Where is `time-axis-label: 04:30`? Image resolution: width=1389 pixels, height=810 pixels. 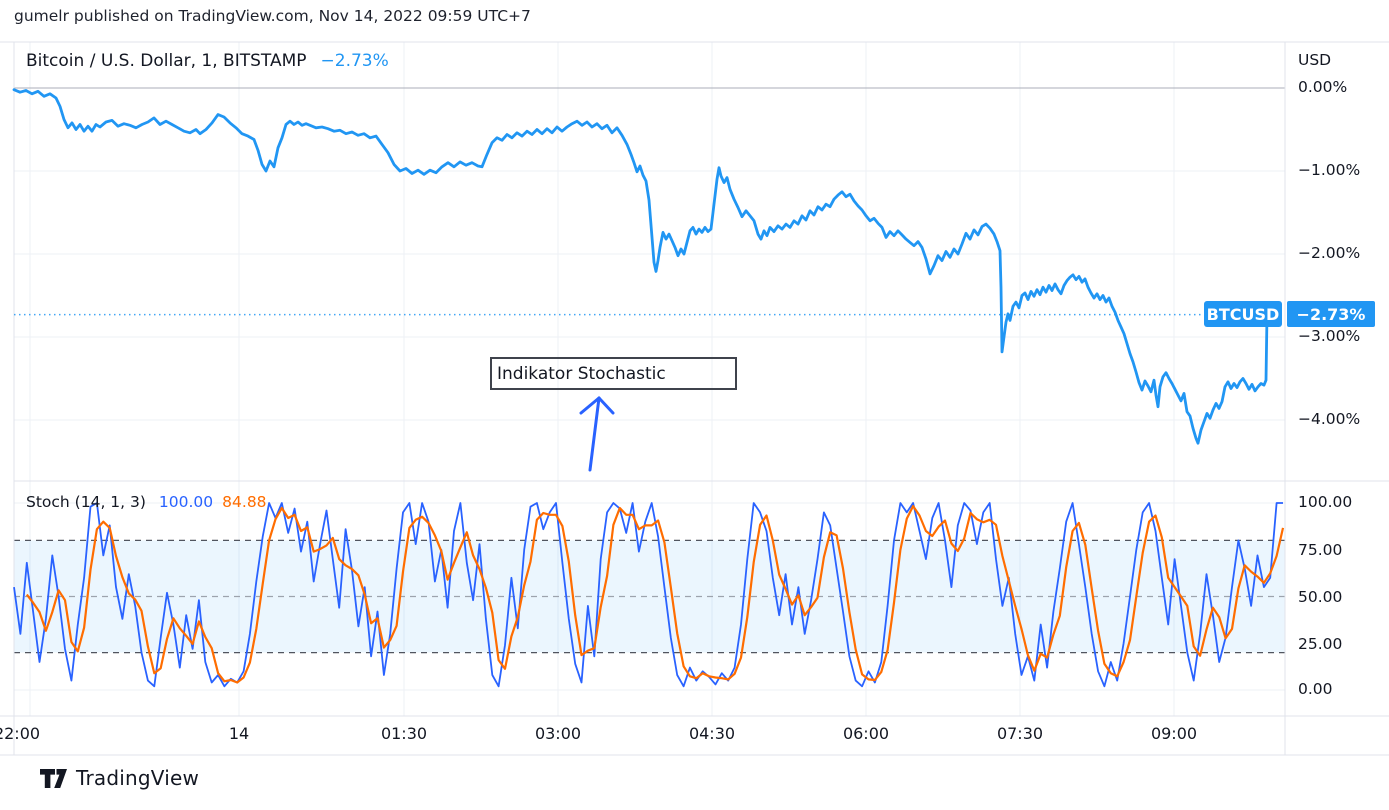
time-axis-label: 04:30 is located at coordinates (712, 733).